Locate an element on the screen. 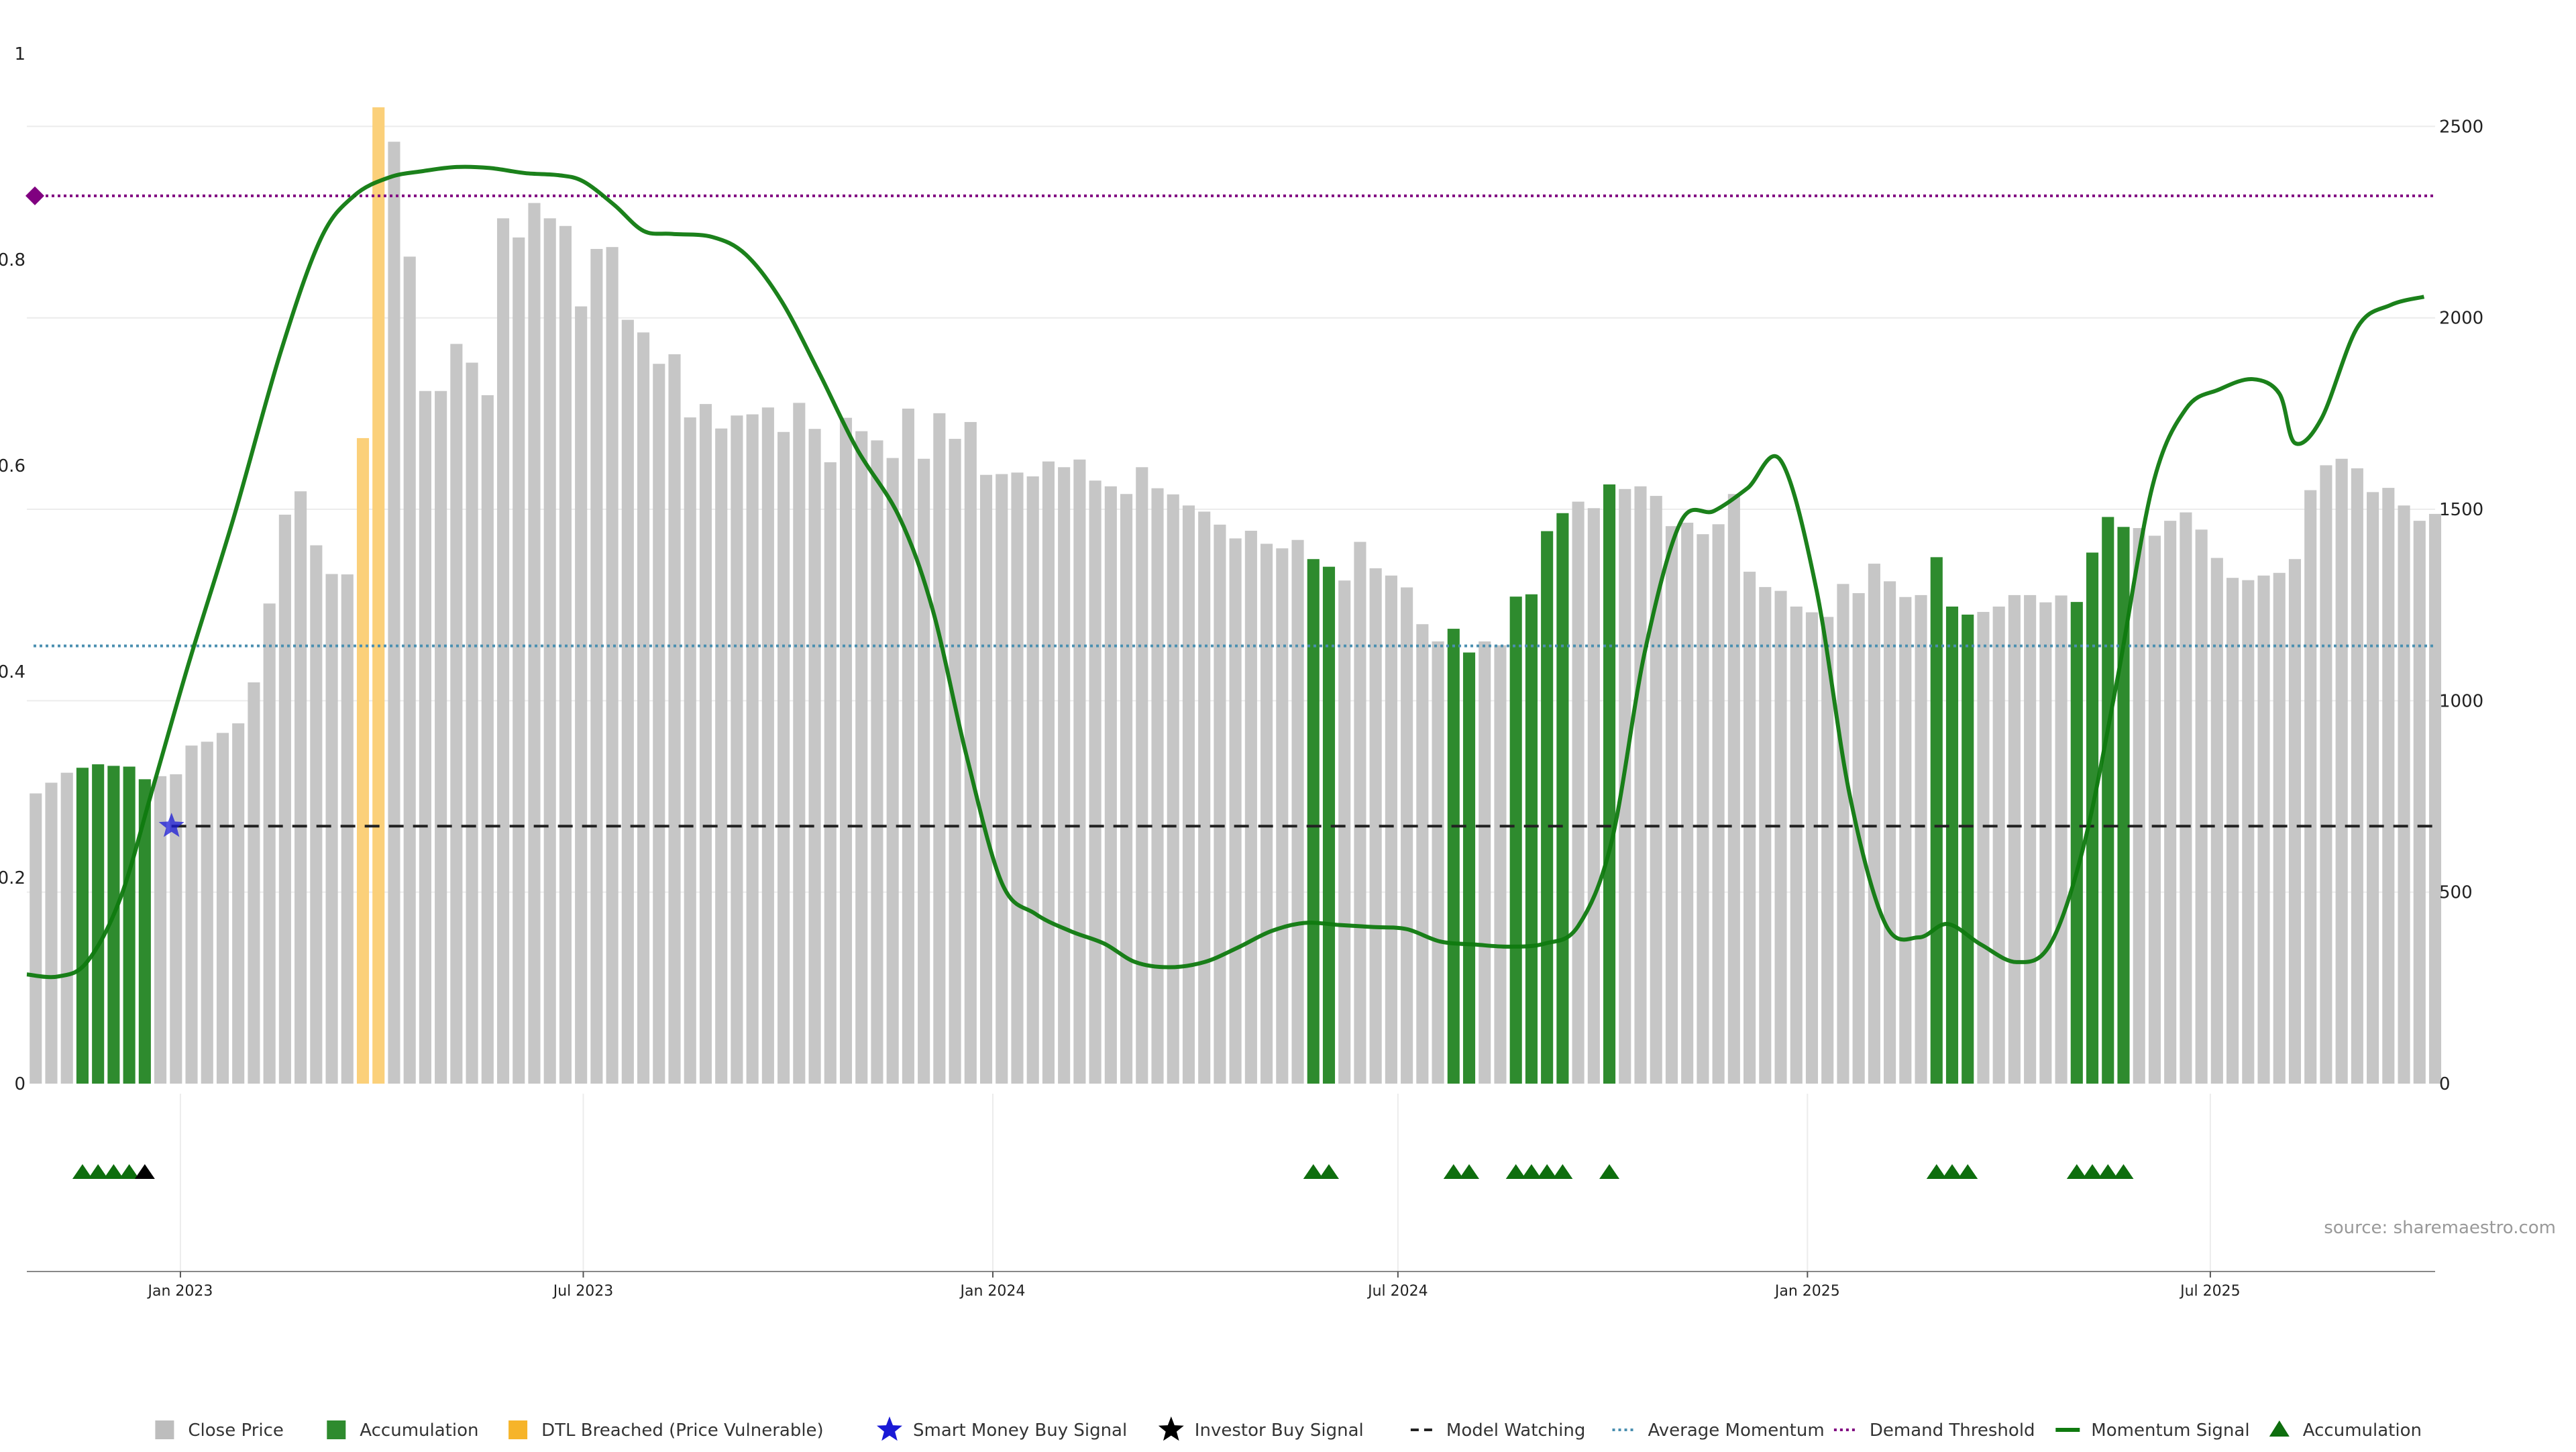 This screenshot has height=1452, width=2576. left-axis-tick-label: 0.2 is located at coordinates (12, 878).